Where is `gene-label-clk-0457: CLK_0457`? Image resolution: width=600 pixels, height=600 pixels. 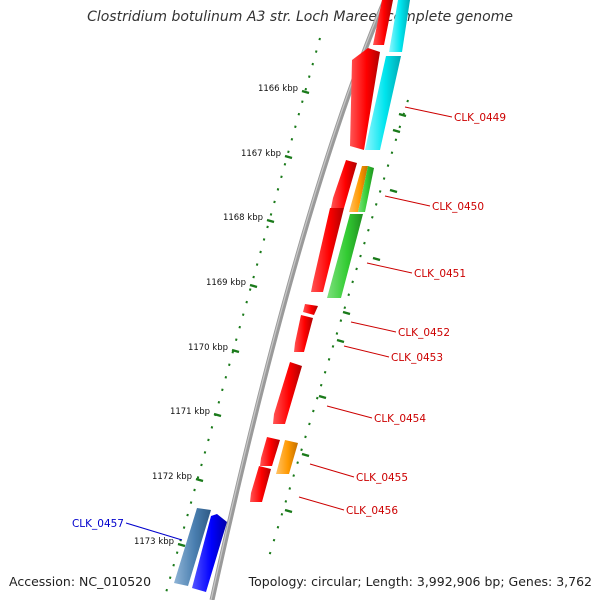
gene-label-clk-0457: CLK_0457 is located at coordinates (98, 524).